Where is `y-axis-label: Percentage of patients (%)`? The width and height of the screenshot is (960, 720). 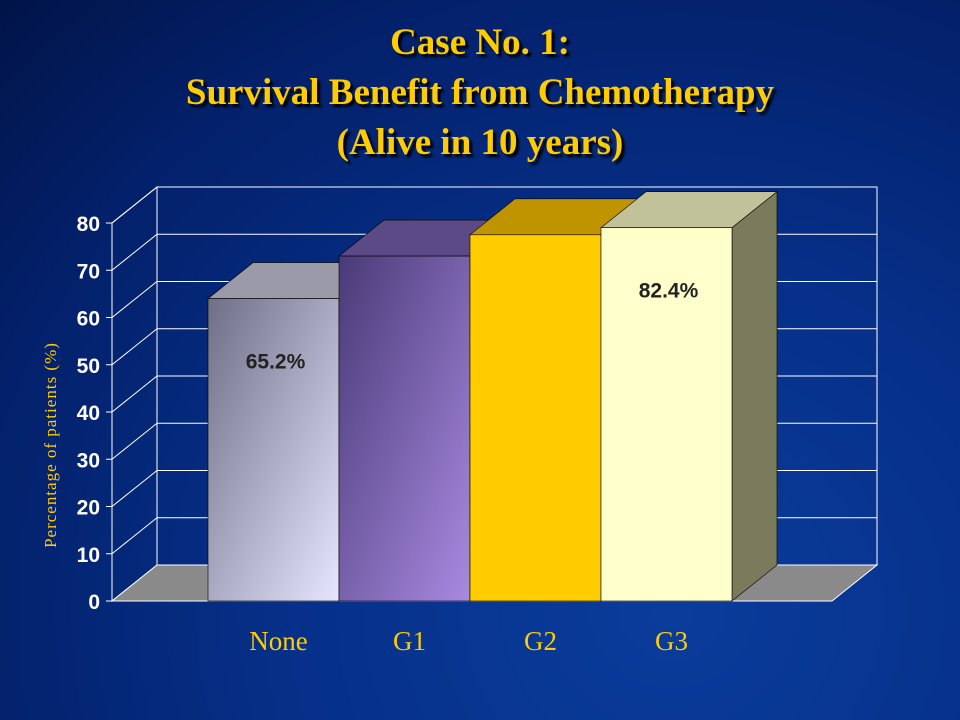
y-axis-label: Percentage of patients (%) is located at coordinates (50, 445).